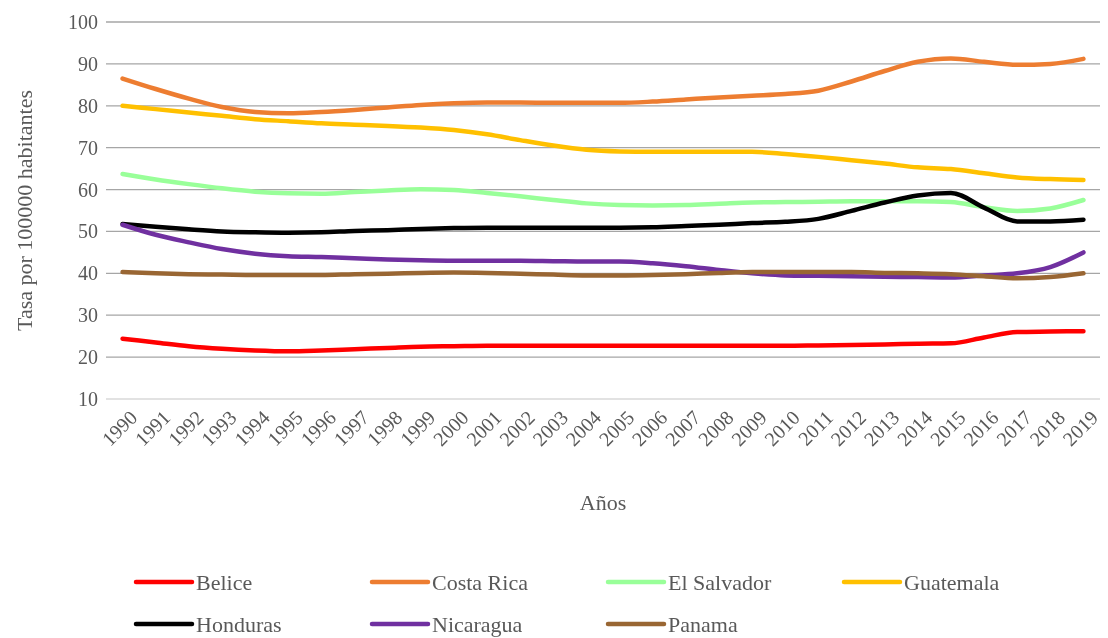 The width and height of the screenshot is (1108, 638). I want to click on y-tick-label: 30, so click(88, 315).